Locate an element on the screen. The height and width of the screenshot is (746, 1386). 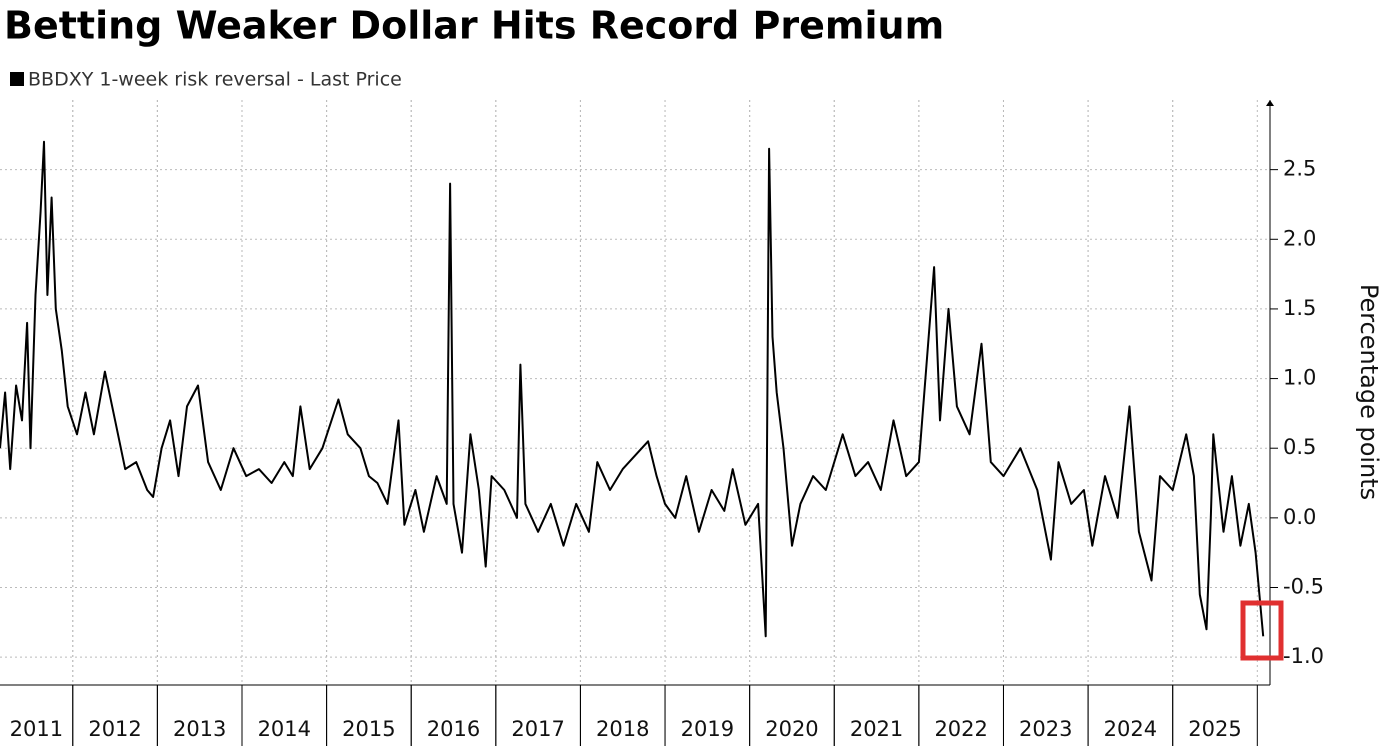
x-tick-label: 2012 is located at coordinates (114, 729).